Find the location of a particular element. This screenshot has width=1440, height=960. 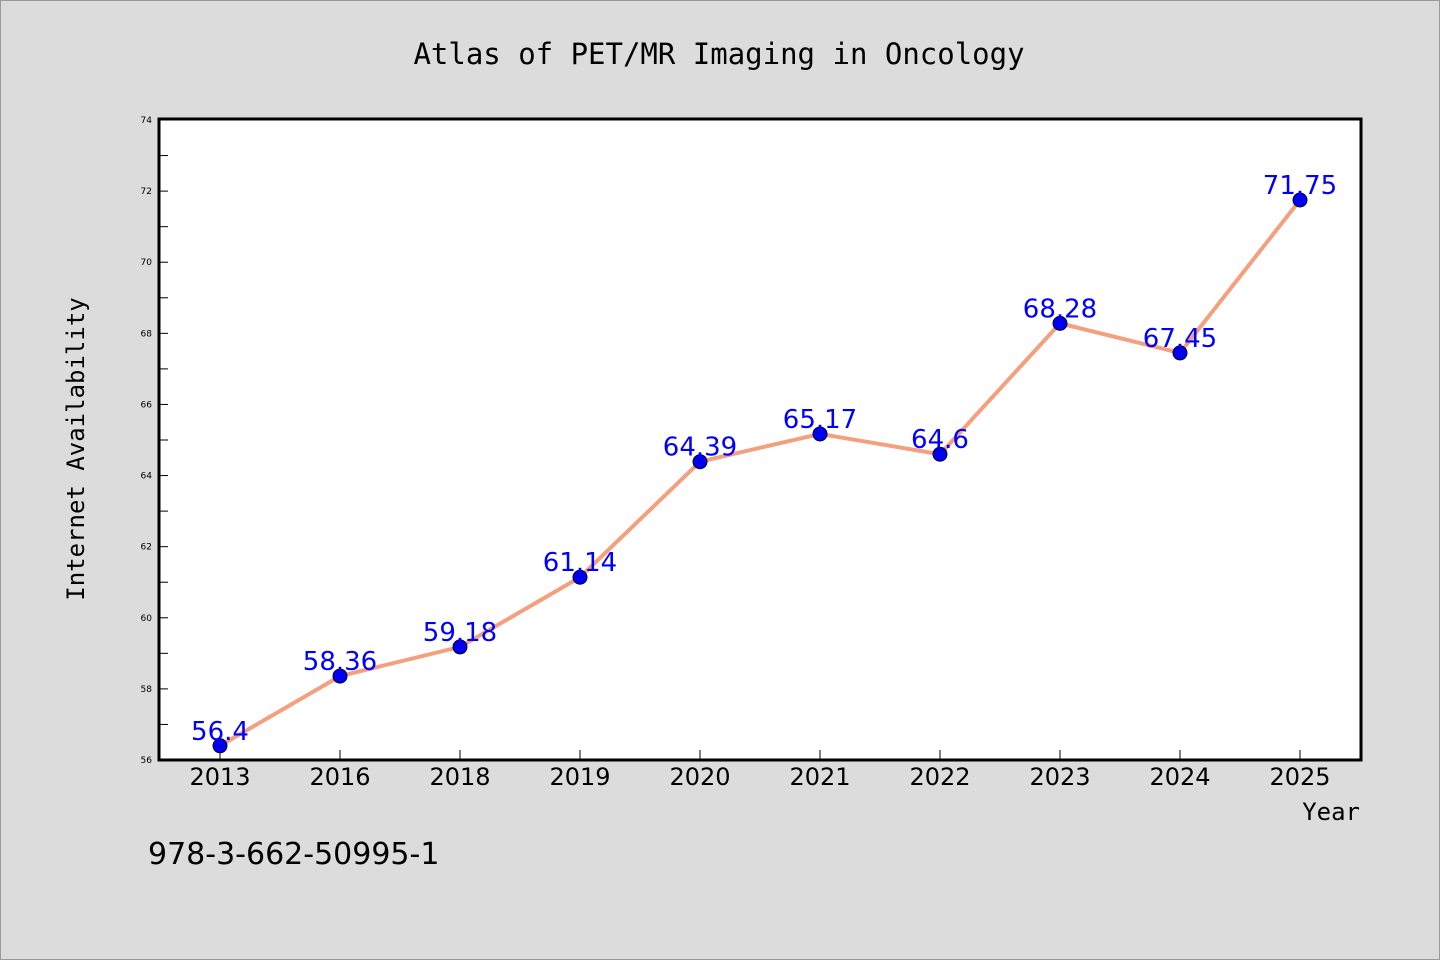

y-tick-label: 62 is located at coordinates (146, 548).